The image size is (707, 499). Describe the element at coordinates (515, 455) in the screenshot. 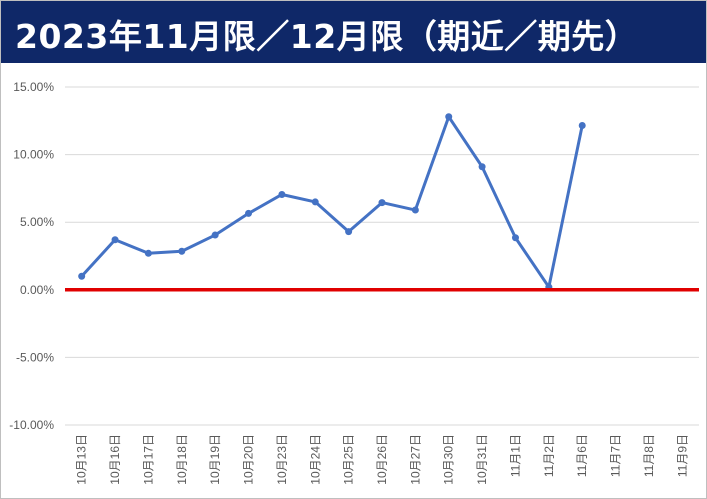

I see `x-tick-label: 11月1日` at that location.